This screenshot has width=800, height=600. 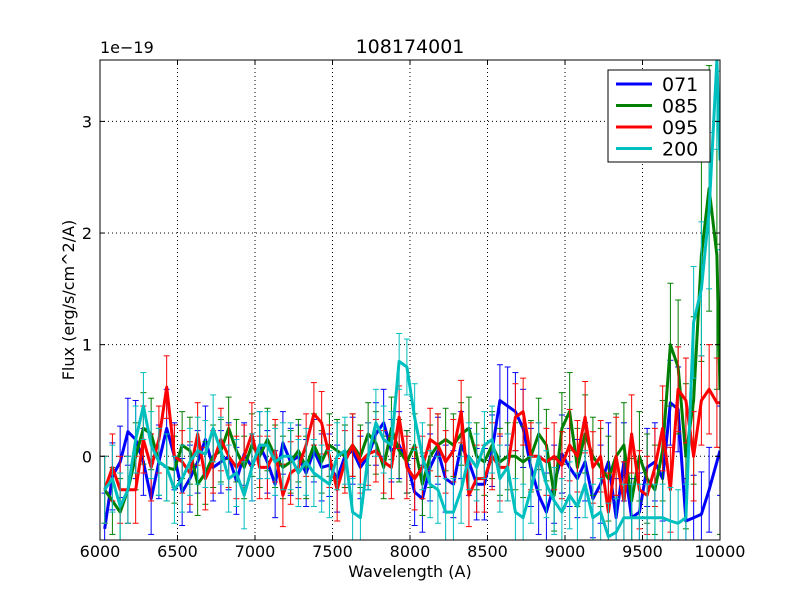 I want to click on x-tick-label: 6500, so click(x=177, y=551).